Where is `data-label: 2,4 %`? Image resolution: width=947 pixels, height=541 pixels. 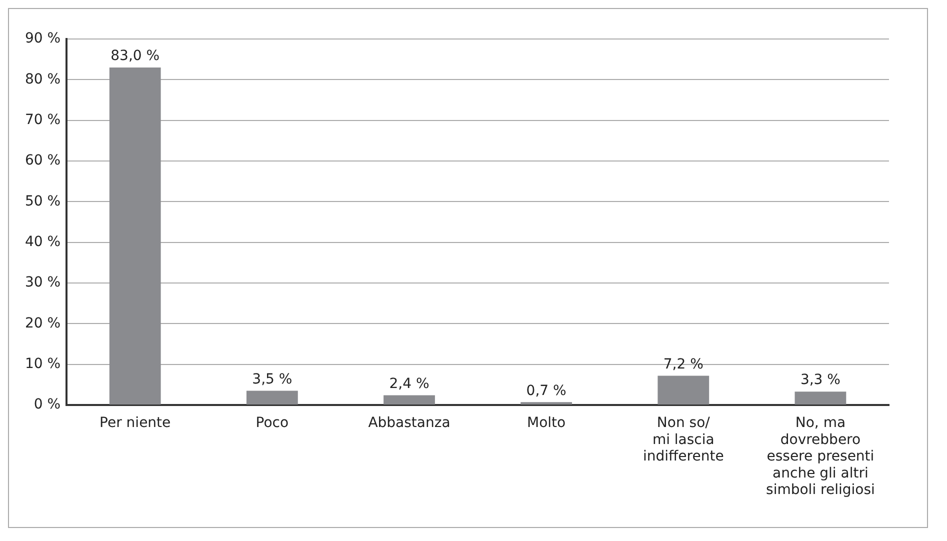 data-label: 2,4 % is located at coordinates (409, 384).